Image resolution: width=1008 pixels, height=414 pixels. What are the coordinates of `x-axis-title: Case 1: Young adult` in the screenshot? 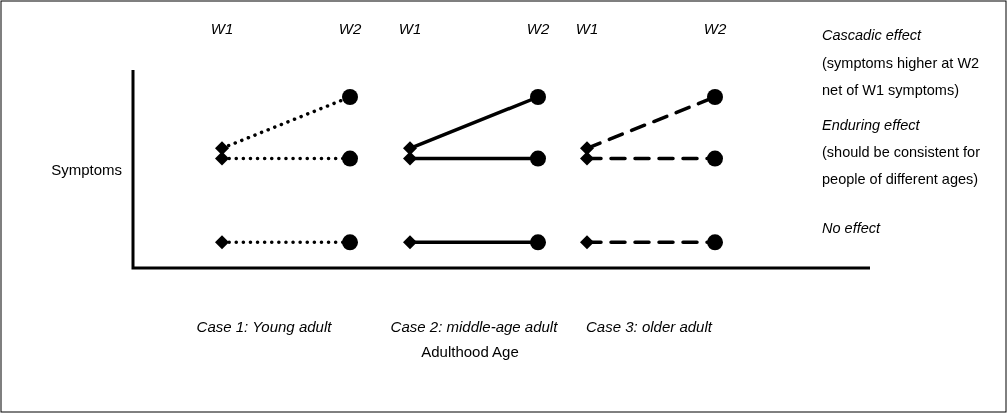 It's located at (264, 326).